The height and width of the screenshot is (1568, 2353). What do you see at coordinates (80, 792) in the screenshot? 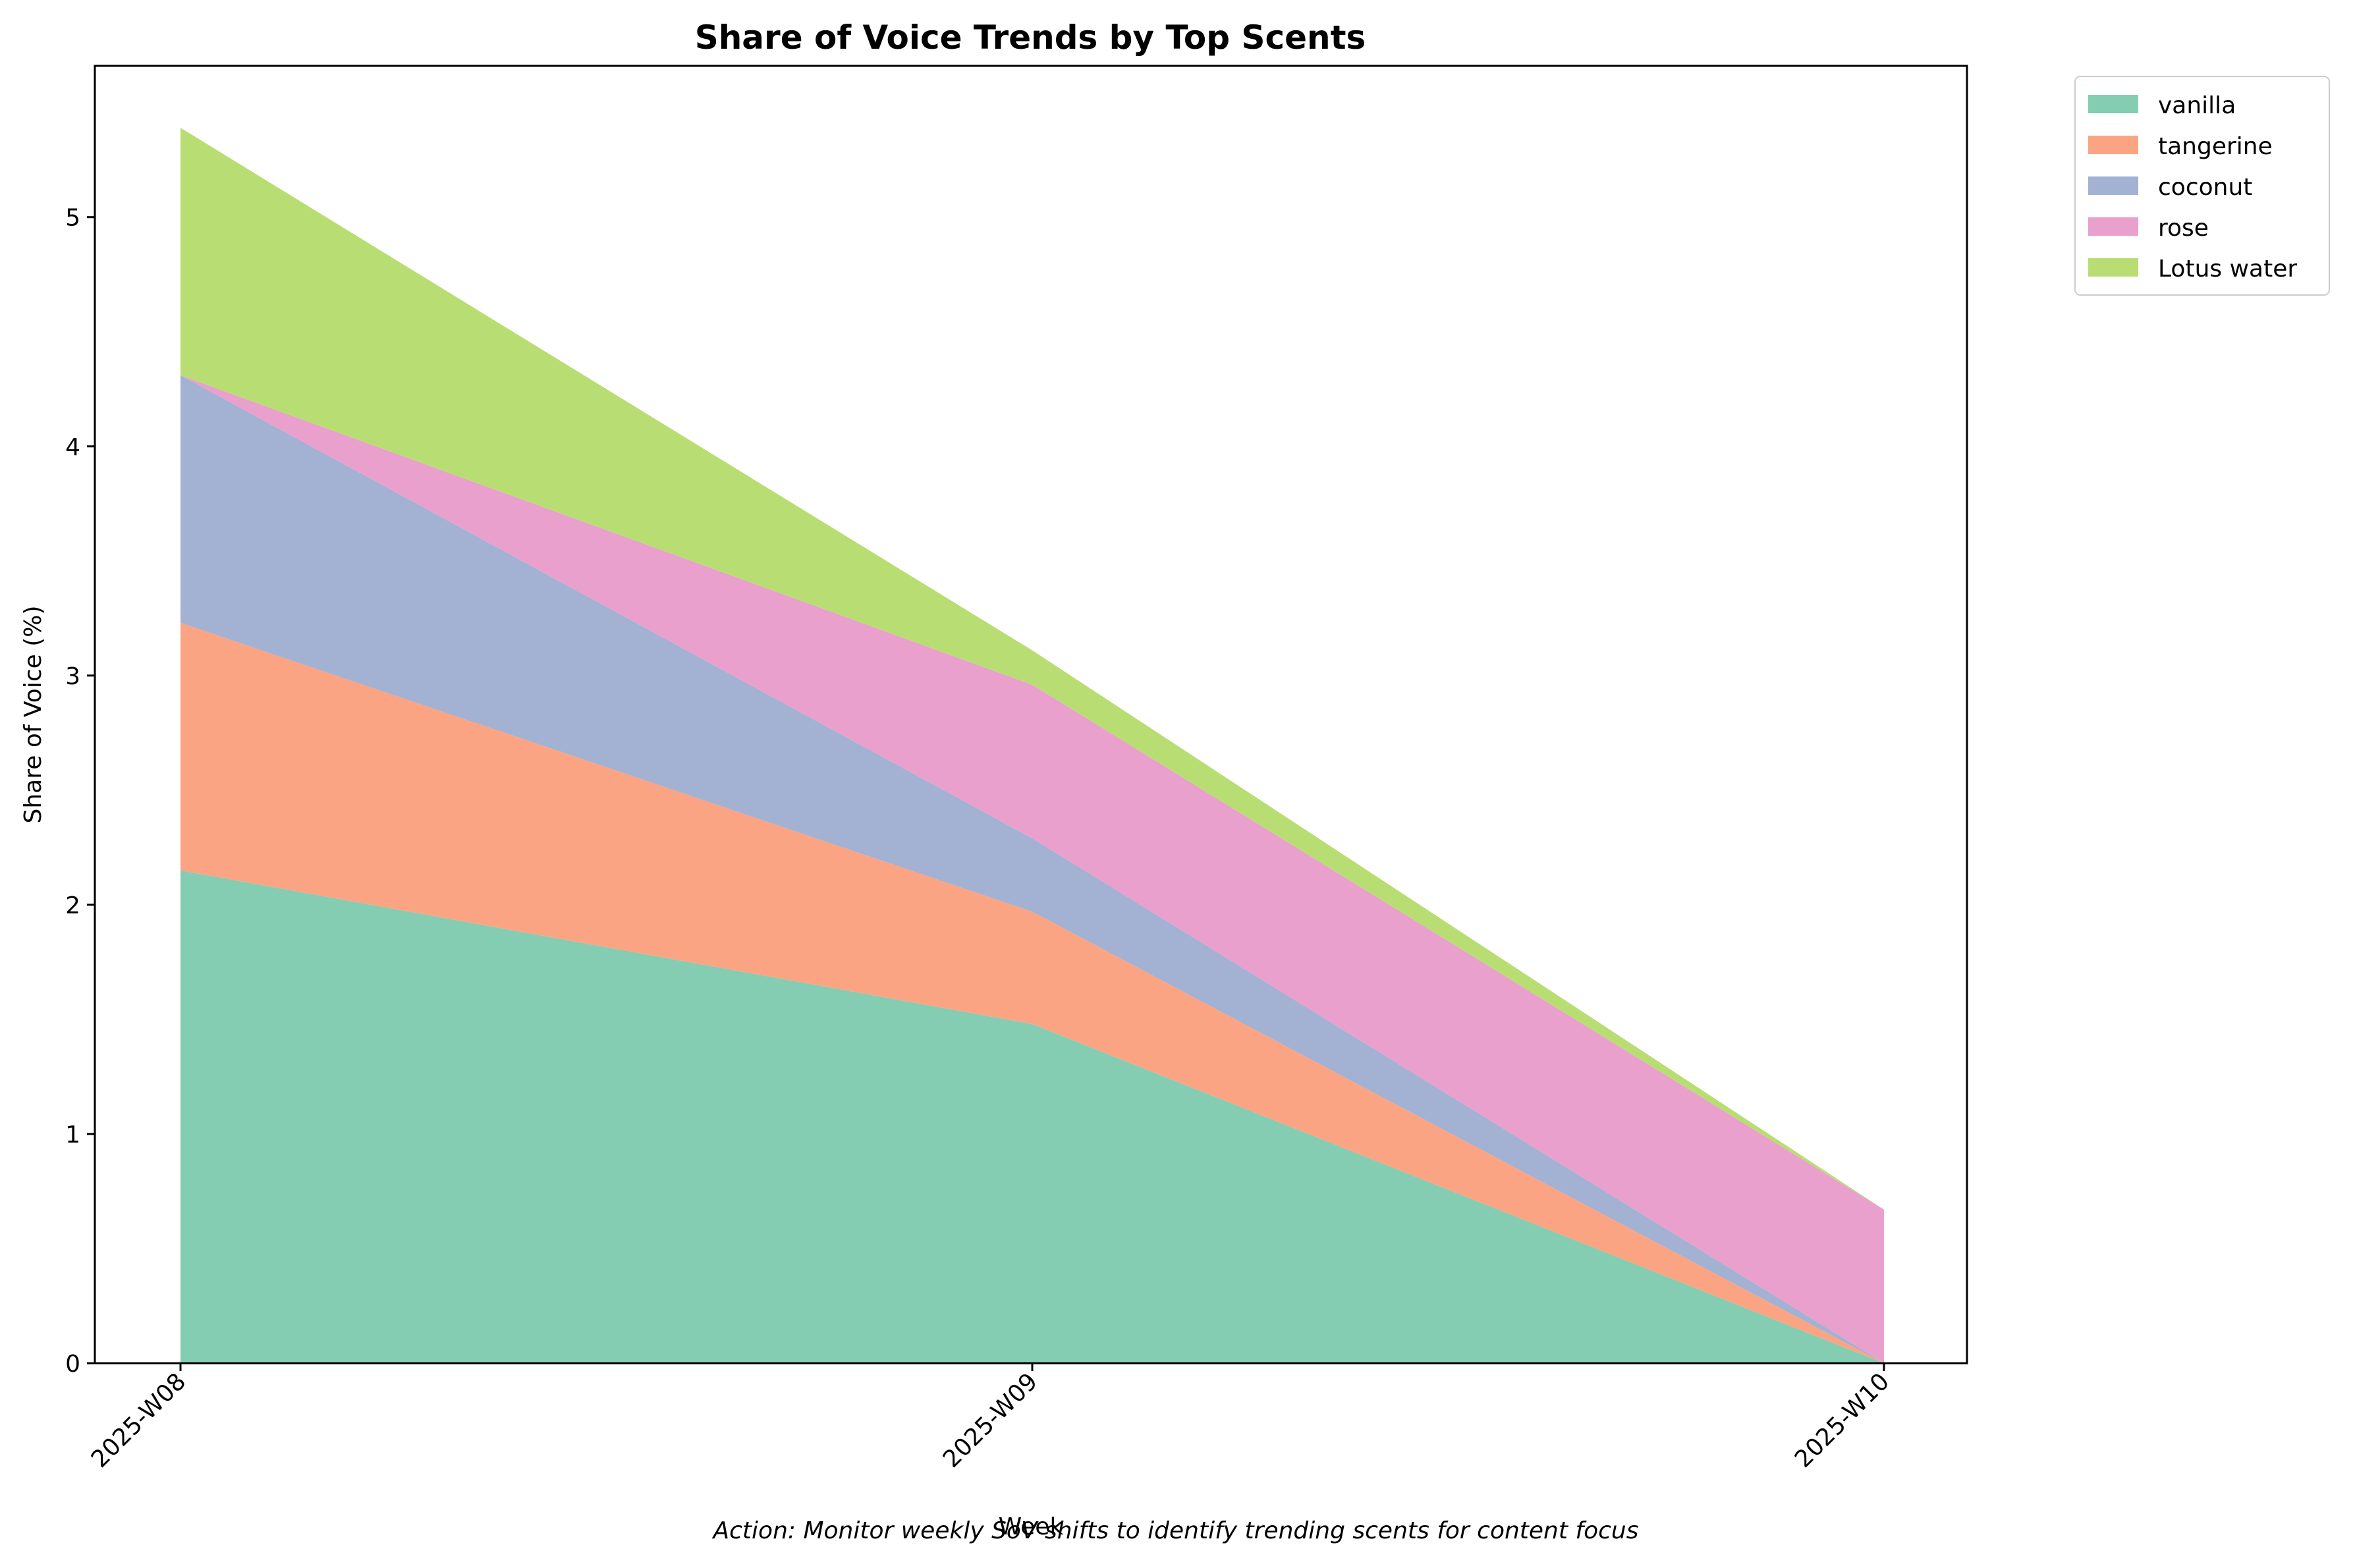
I see `y-axis-ticks: 0 1 2 3 4 5` at bounding box center [80, 792].